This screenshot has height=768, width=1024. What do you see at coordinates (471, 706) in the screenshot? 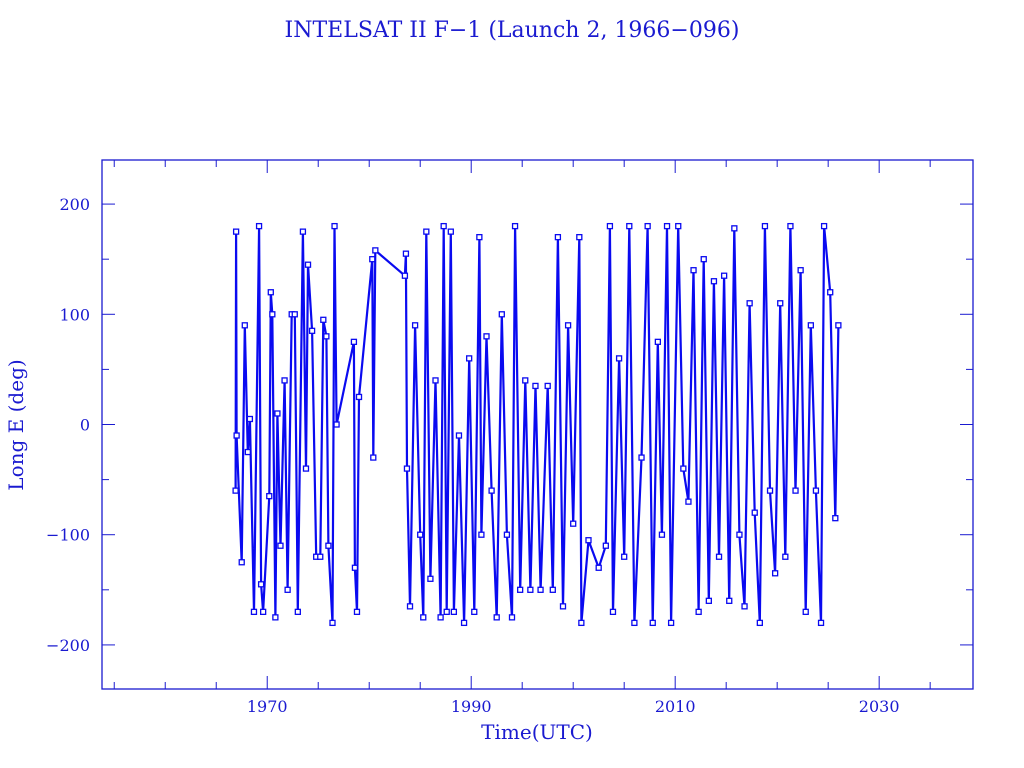
I see `x-tick-label: 1990` at bounding box center [471, 706].